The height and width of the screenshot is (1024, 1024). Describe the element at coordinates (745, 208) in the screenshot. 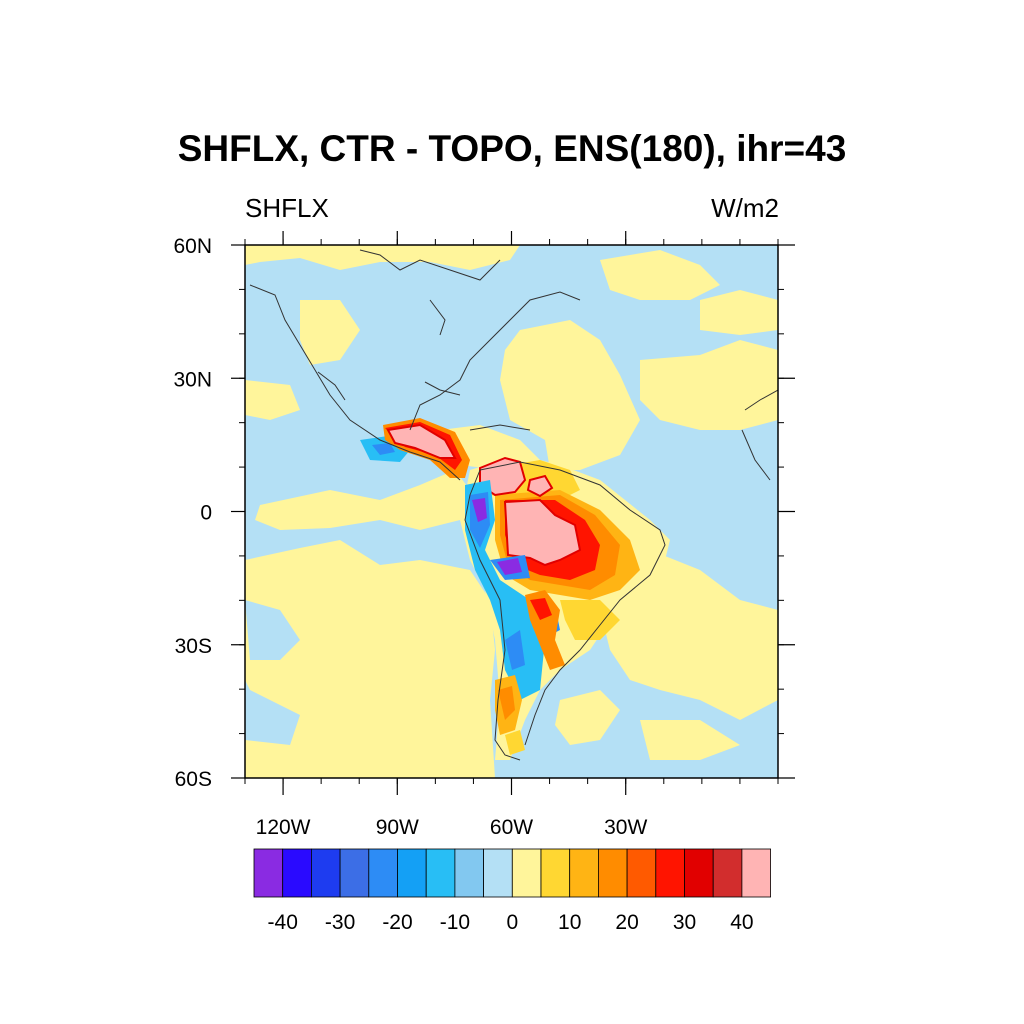

I see `units-label: W/m2` at that location.